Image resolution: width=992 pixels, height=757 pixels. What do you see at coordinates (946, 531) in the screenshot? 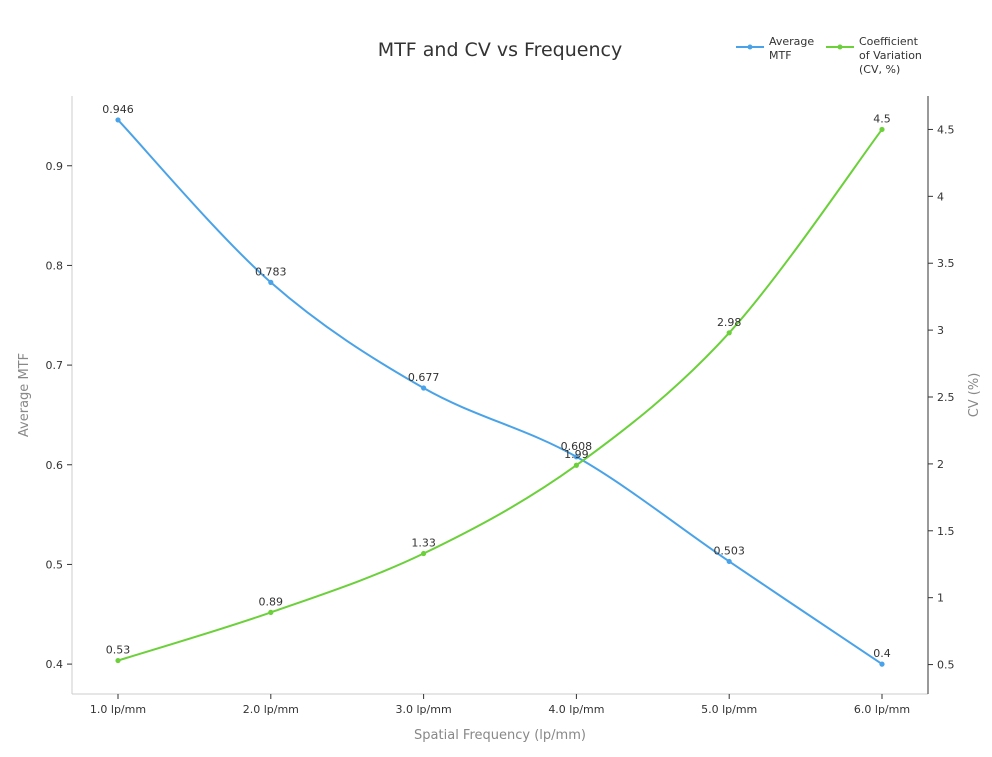
I see `y-right-tick-label: 1.5` at bounding box center [946, 531].